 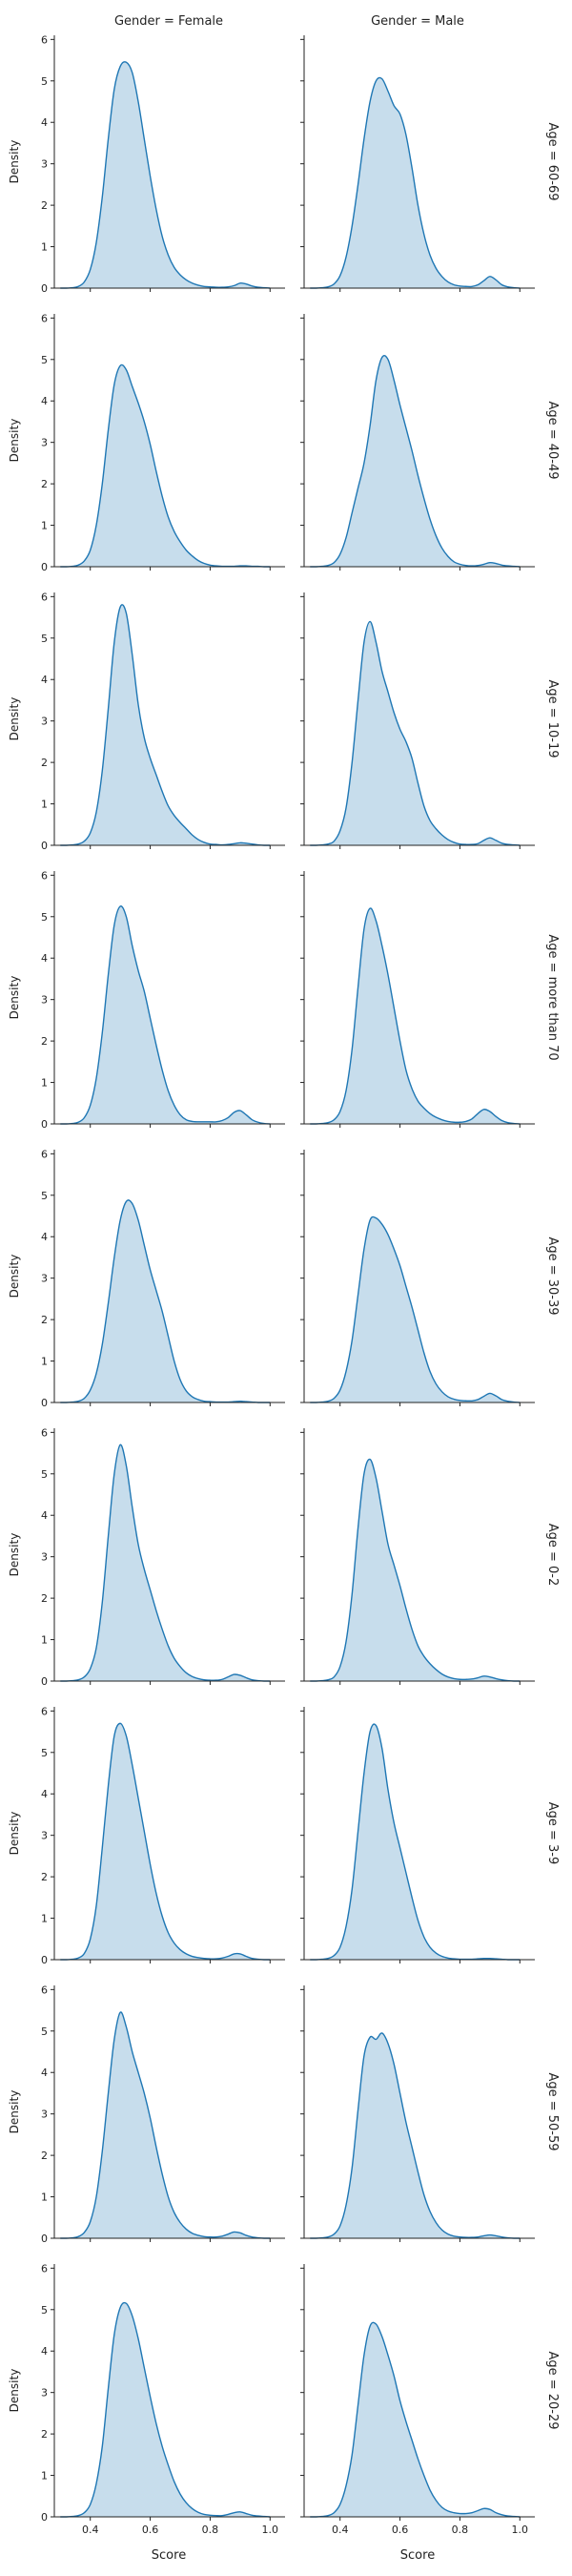 I want to click on density-area-age-10-19-gender-male, so click(x=416, y=733).